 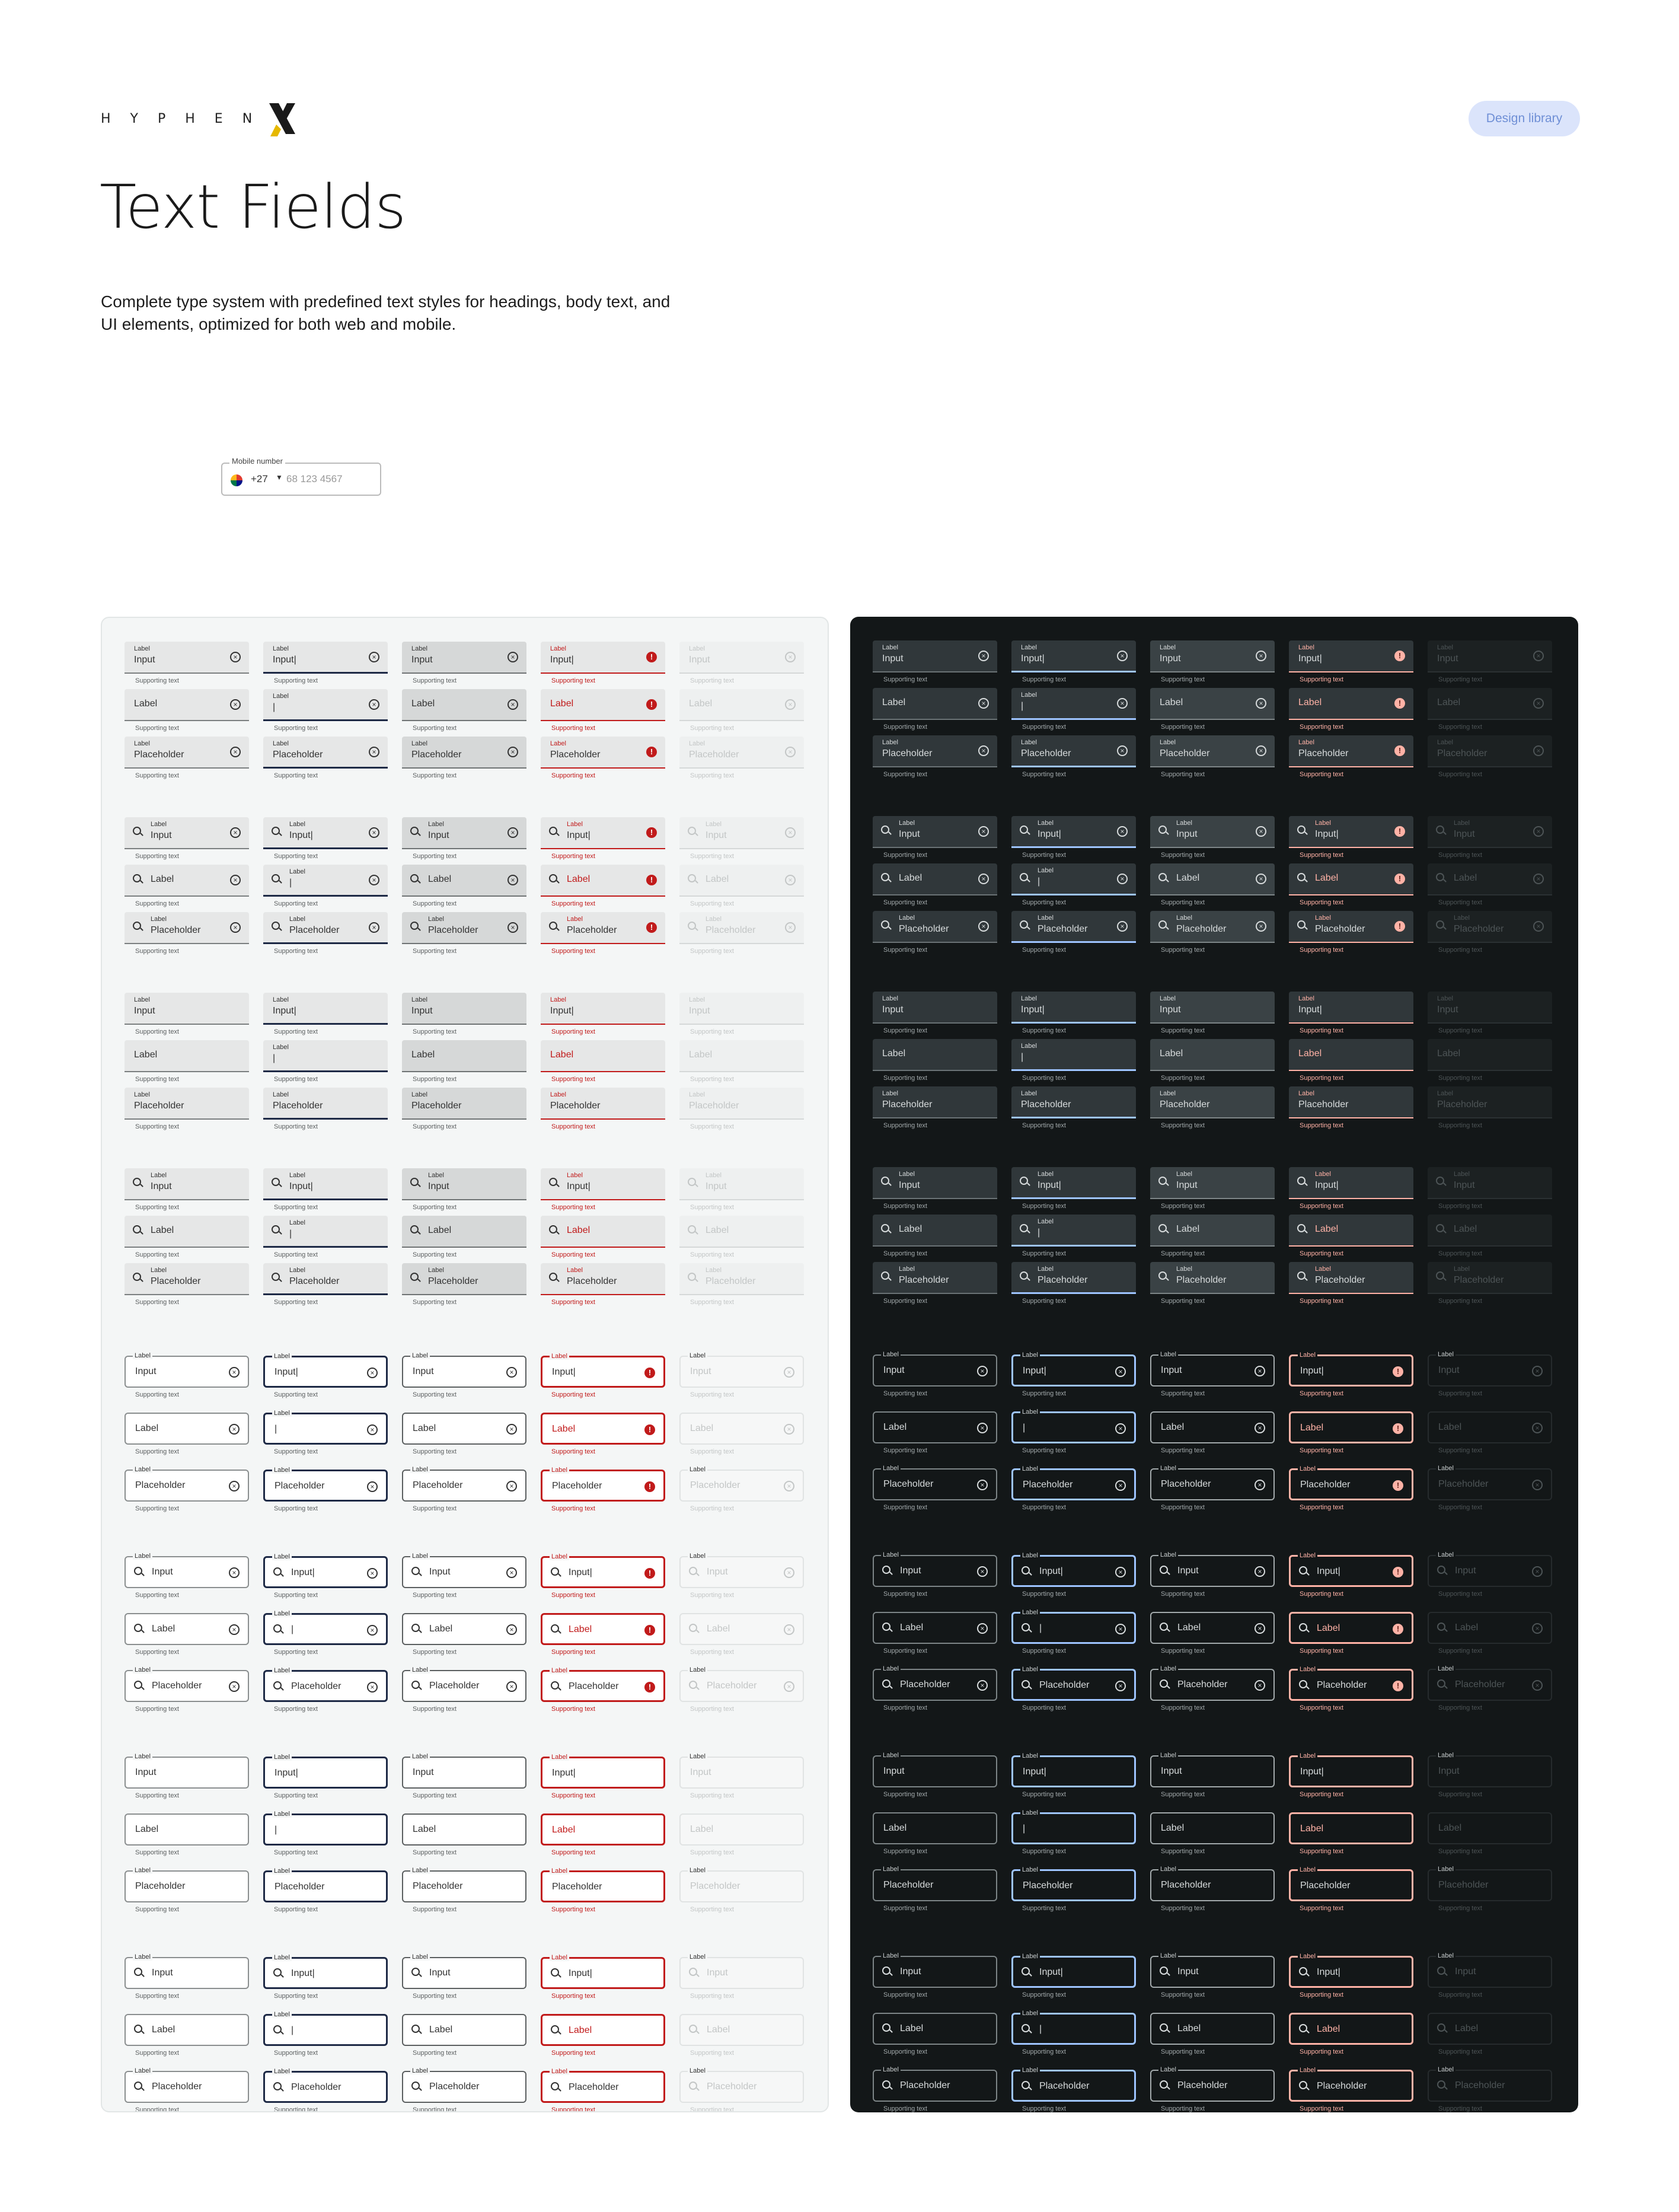 I want to click on chevron-down-icon: ▼, so click(x=279, y=478).